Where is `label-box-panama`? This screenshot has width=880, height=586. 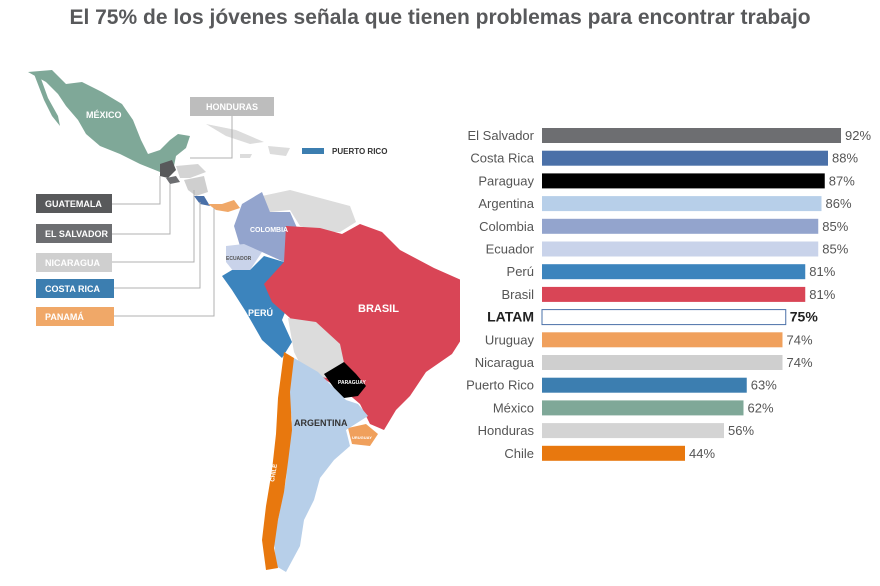 label-box-panama is located at coordinates (75, 316).